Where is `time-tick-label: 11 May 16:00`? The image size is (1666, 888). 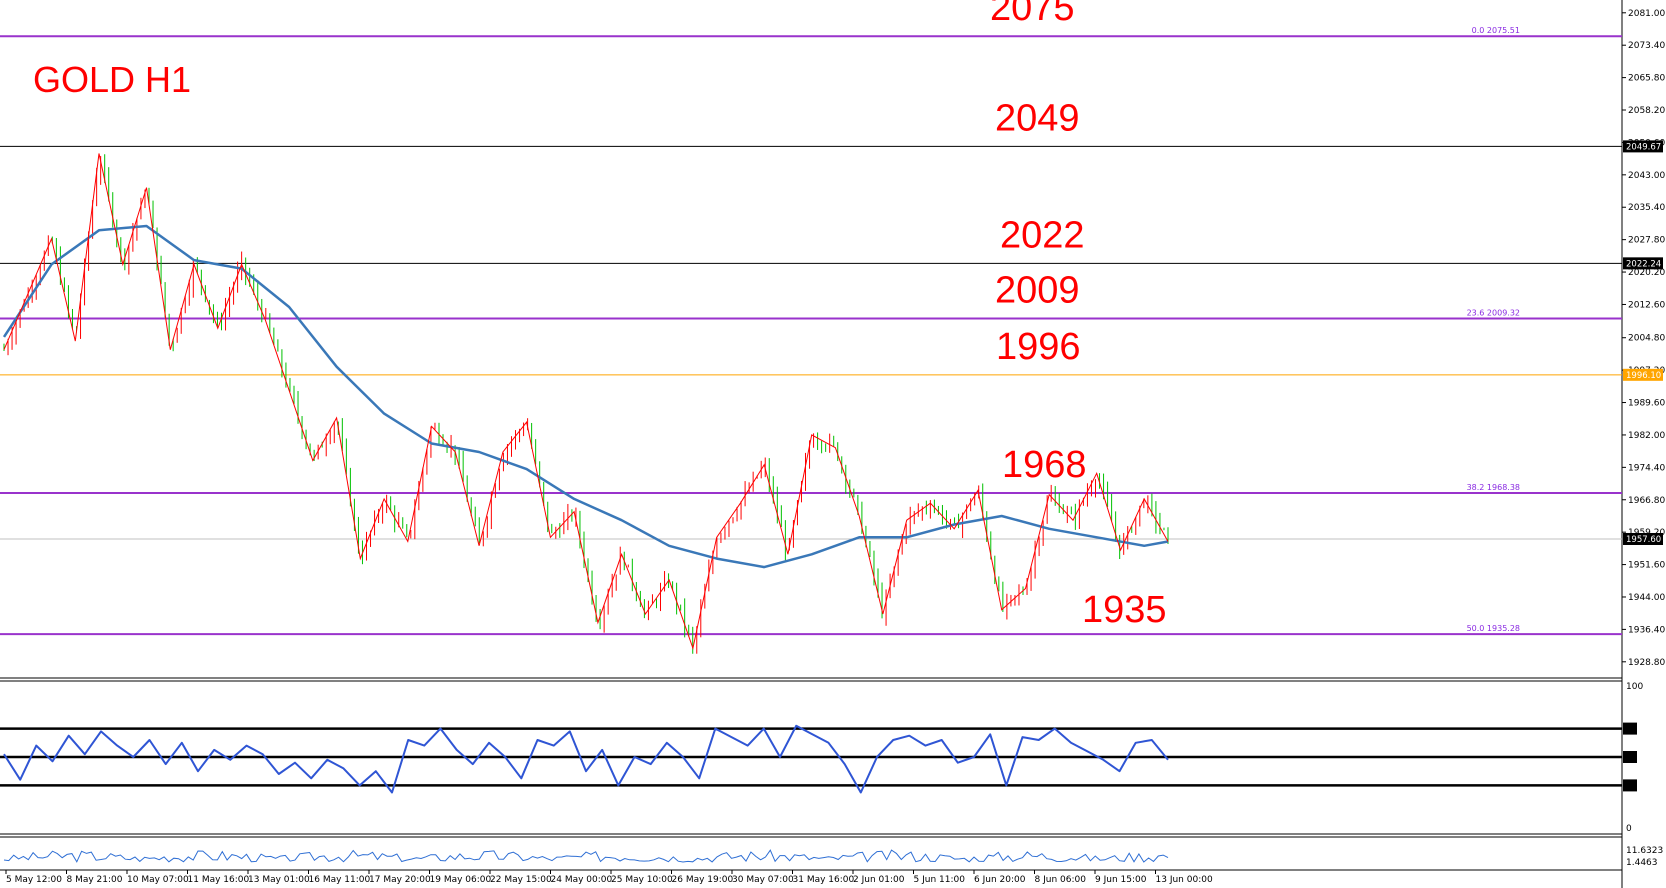 time-tick-label: 11 May 16:00 is located at coordinates (219, 880).